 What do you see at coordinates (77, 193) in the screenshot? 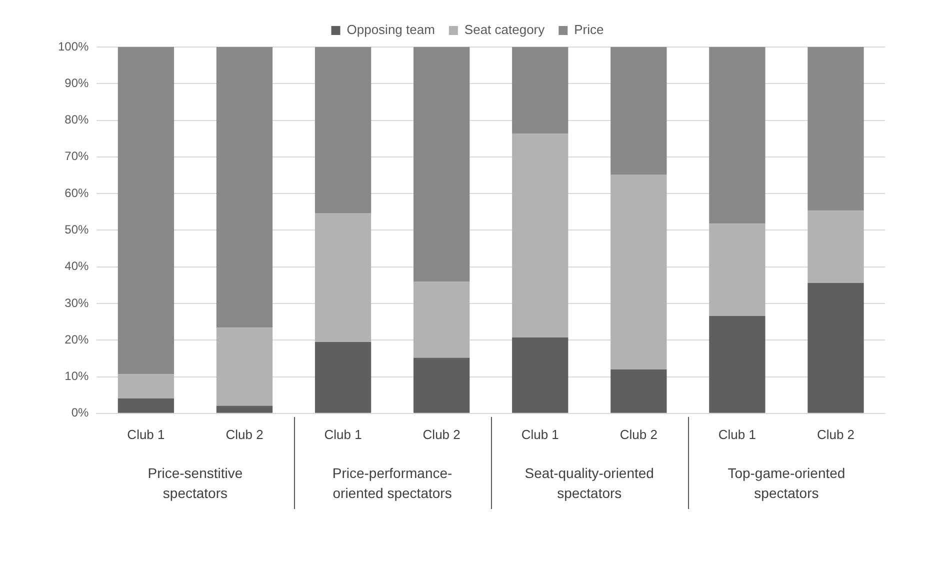
I see `y-tick-label: 60%` at bounding box center [77, 193].